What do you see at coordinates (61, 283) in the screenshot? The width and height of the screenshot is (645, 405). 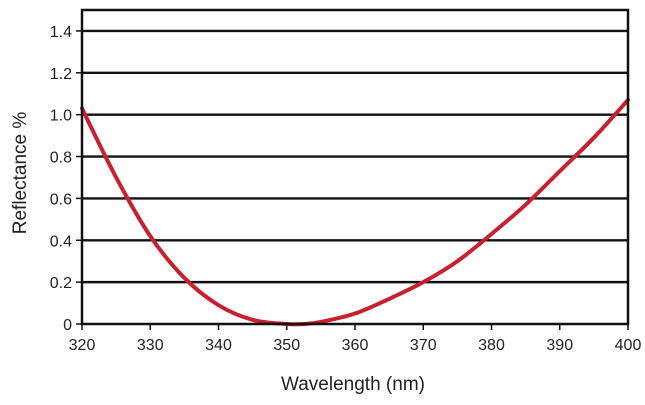 I see `y-tick-label: 0.2` at bounding box center [61, 283].